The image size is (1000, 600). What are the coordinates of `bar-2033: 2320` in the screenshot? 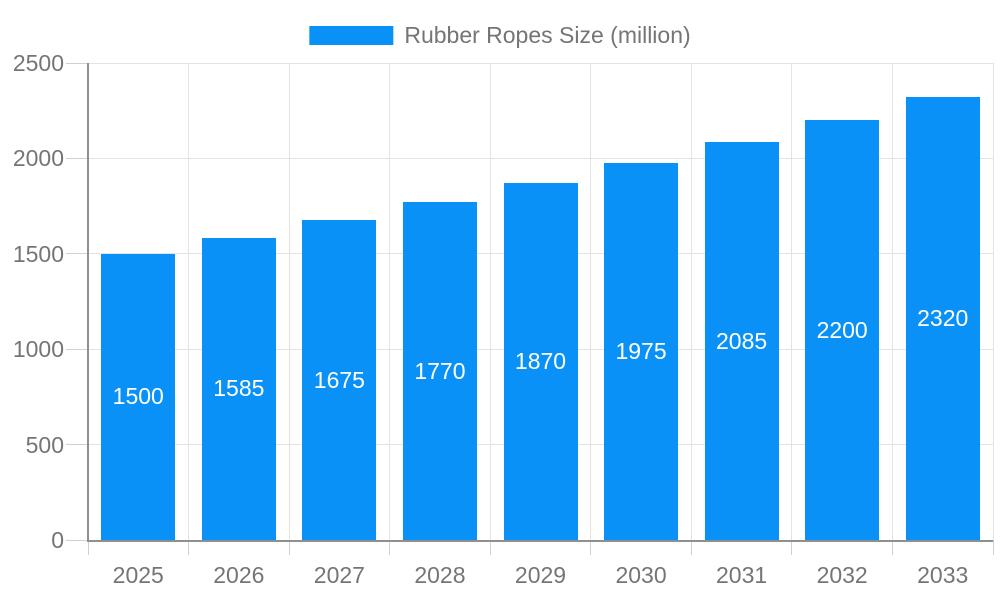 It's located at (942, 318).